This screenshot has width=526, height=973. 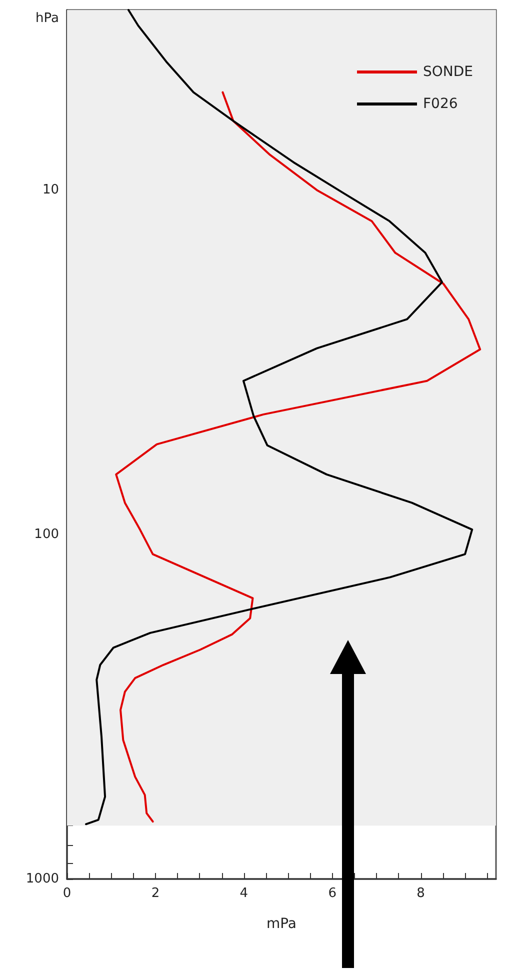 What do you see at coordinates (50, 190) in the screenshot?
I see `y-tick-label: 10` at bounding box center [50, 190].